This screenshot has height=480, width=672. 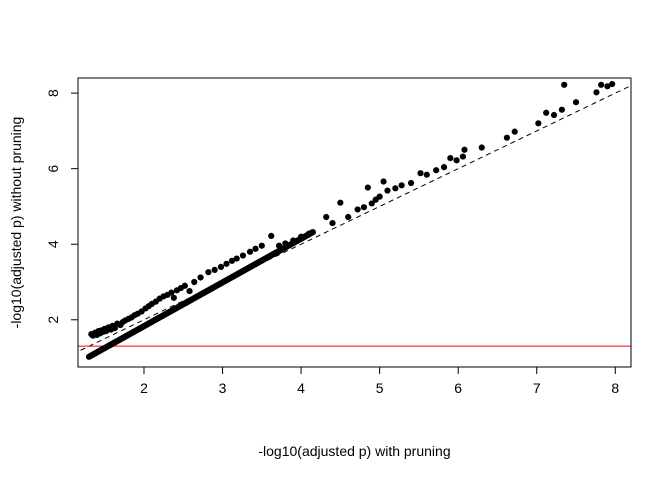 I want to click on x-tick-label: 3, so click(x=223, y=388).